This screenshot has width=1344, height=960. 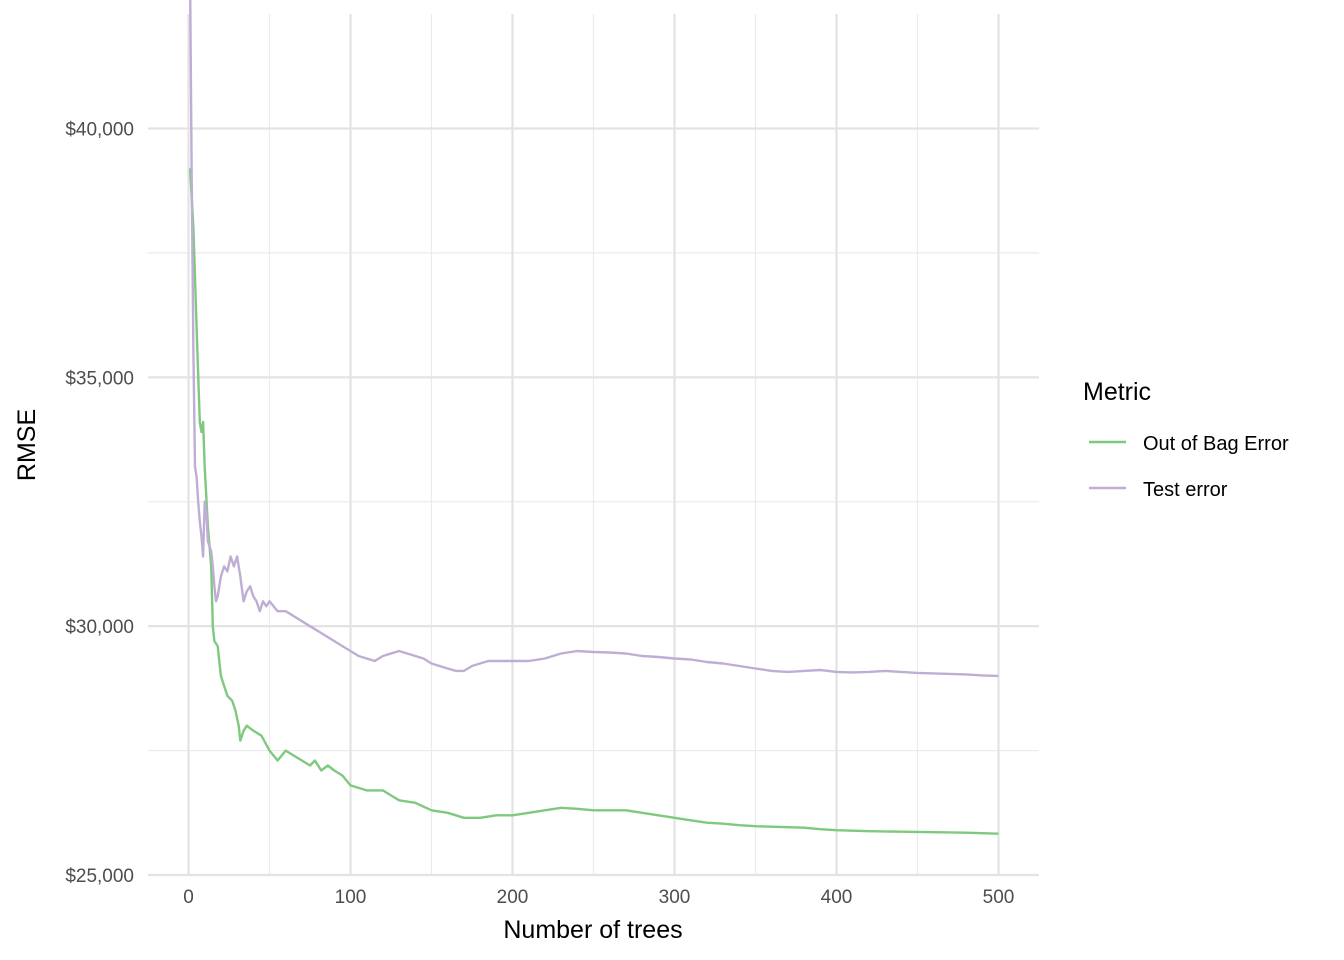 What do you see at coordinates (999, 897) in the screenshot?
I see `x-tick-label: 500` at bounding box center [999, 897].